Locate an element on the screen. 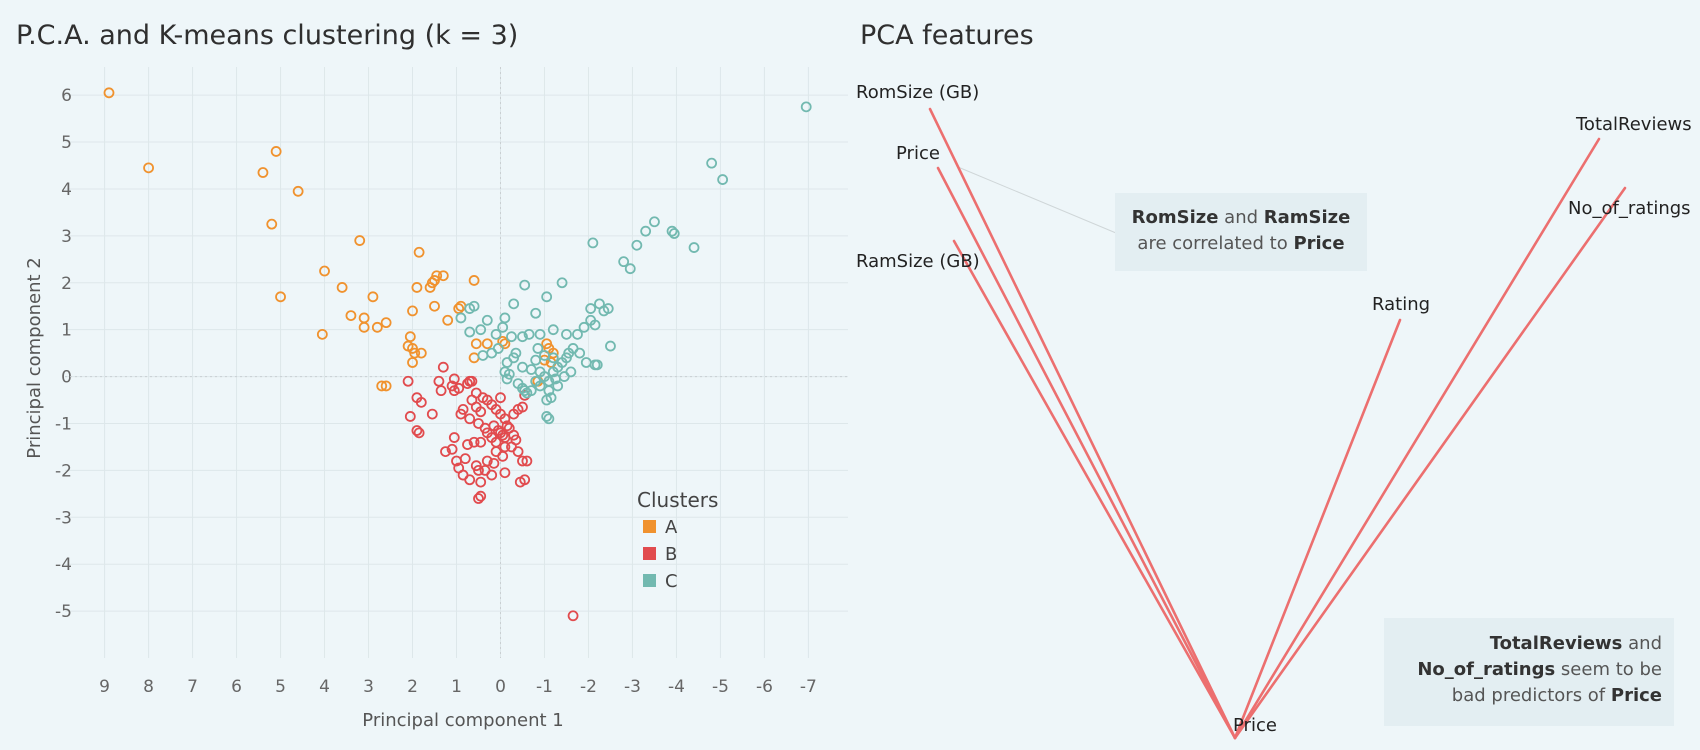 The width and height of the screenshot is (1700, 750). feature-label: Rating is located at coordinates (1401, 304).